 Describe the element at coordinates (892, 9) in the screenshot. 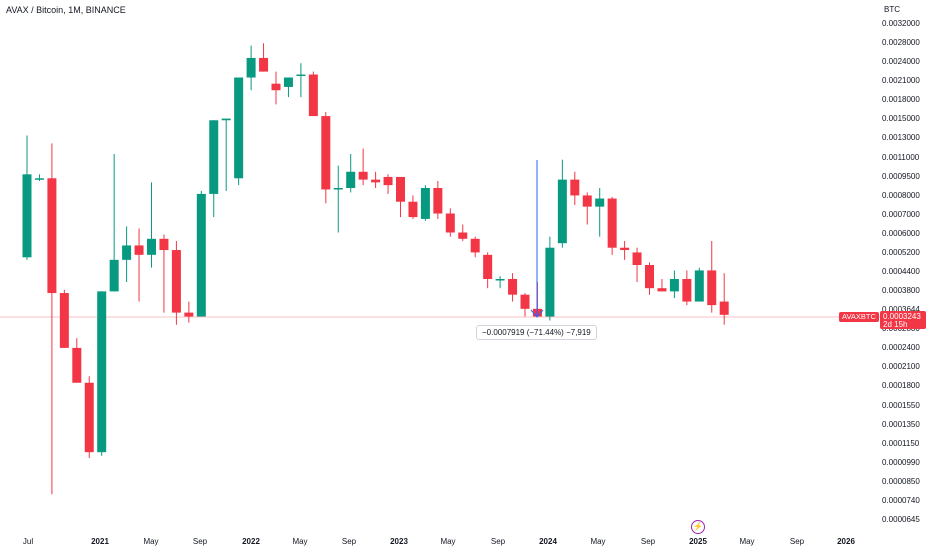

I see `currency-label: BTC` at that location.